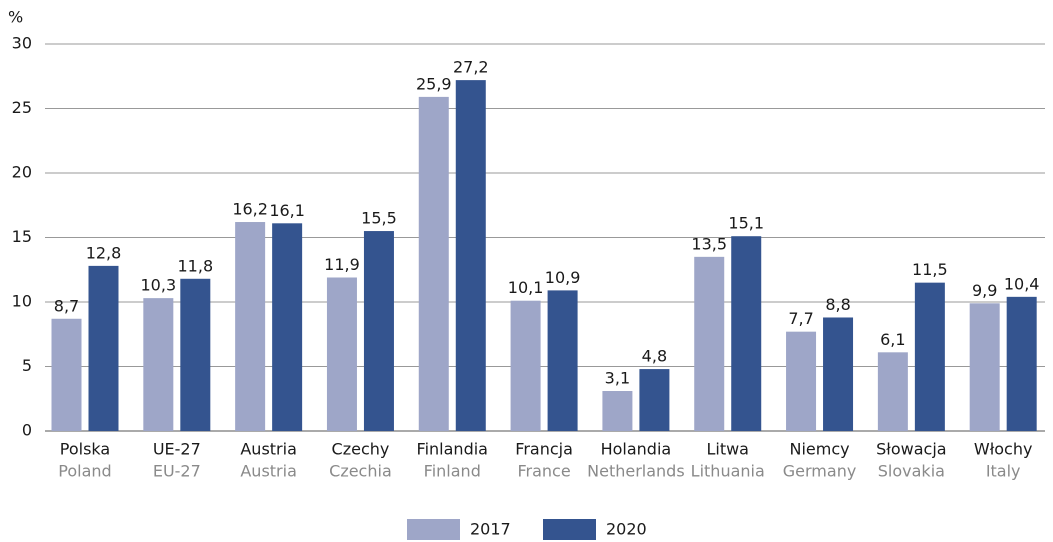 The height and width of the screenshot is (542, 1053). Describe the element at coordinates (746, 223) in the screenshot. I see `value-label: 15,1` at that location.